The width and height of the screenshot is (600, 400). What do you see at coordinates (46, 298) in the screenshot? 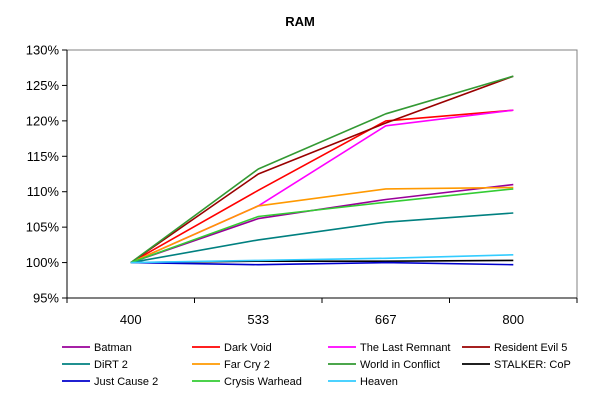
I see `y-tick-label: 95%` at bounding box center [46, 298].